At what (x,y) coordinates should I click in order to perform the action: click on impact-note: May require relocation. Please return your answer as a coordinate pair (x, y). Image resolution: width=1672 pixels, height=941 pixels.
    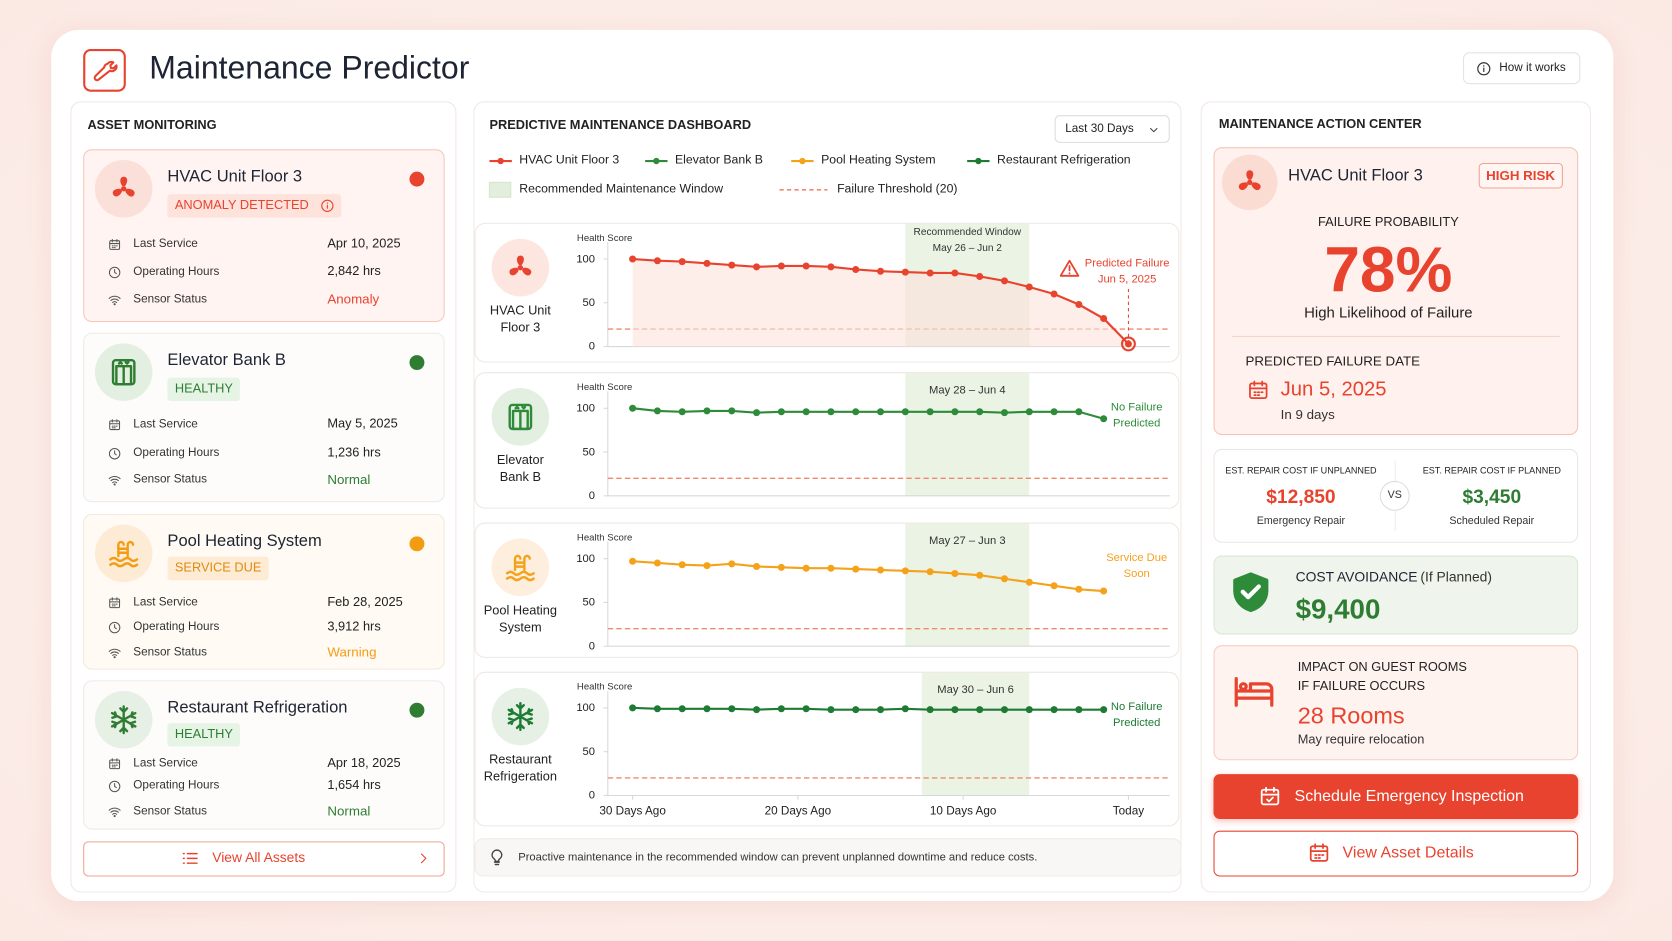
    Looking at the image, I should click on (1361, 739).